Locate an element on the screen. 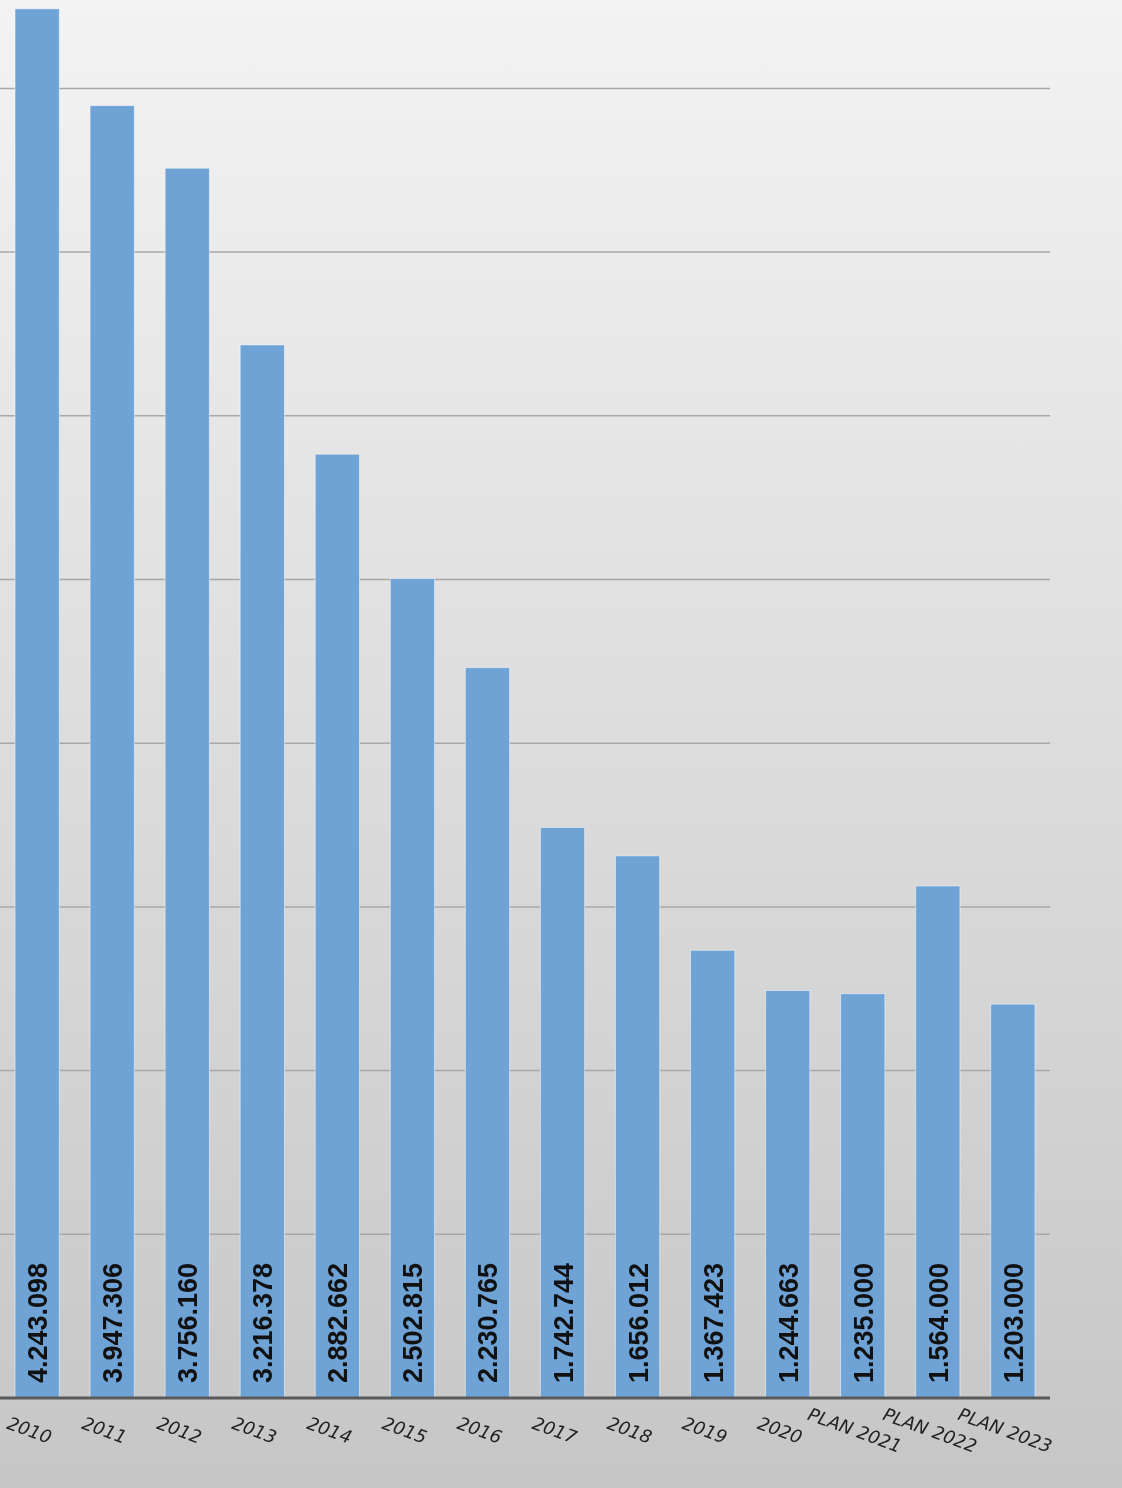 This screenshot has width=1122, height=1488. data-label: 1.742.744 is located at coordinates (563, 1322).